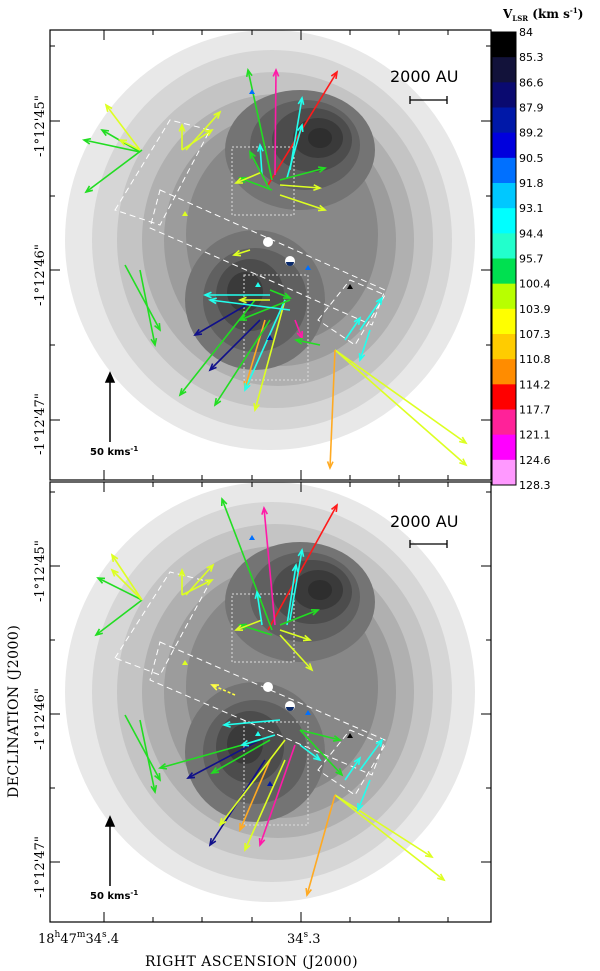 The image size is (600, 971). What do you see at coordinates (78, 938) in the screenshot?
I see `ra-tick-left: 18h47m34s.4` at bounding box center [78, 938].